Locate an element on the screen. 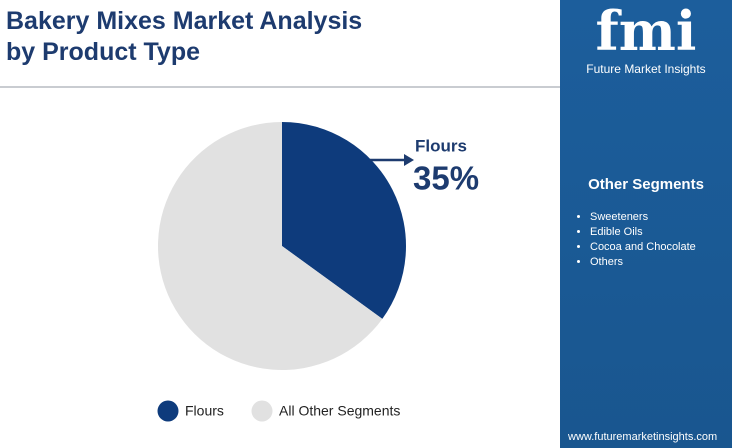  legend-label: All Other Segments is located at coordinates (339, 411).